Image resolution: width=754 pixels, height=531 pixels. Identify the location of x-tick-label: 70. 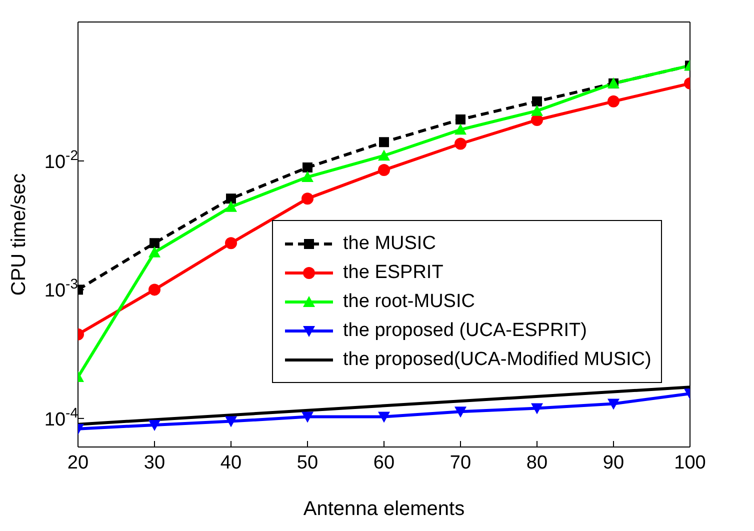
(461, 463).